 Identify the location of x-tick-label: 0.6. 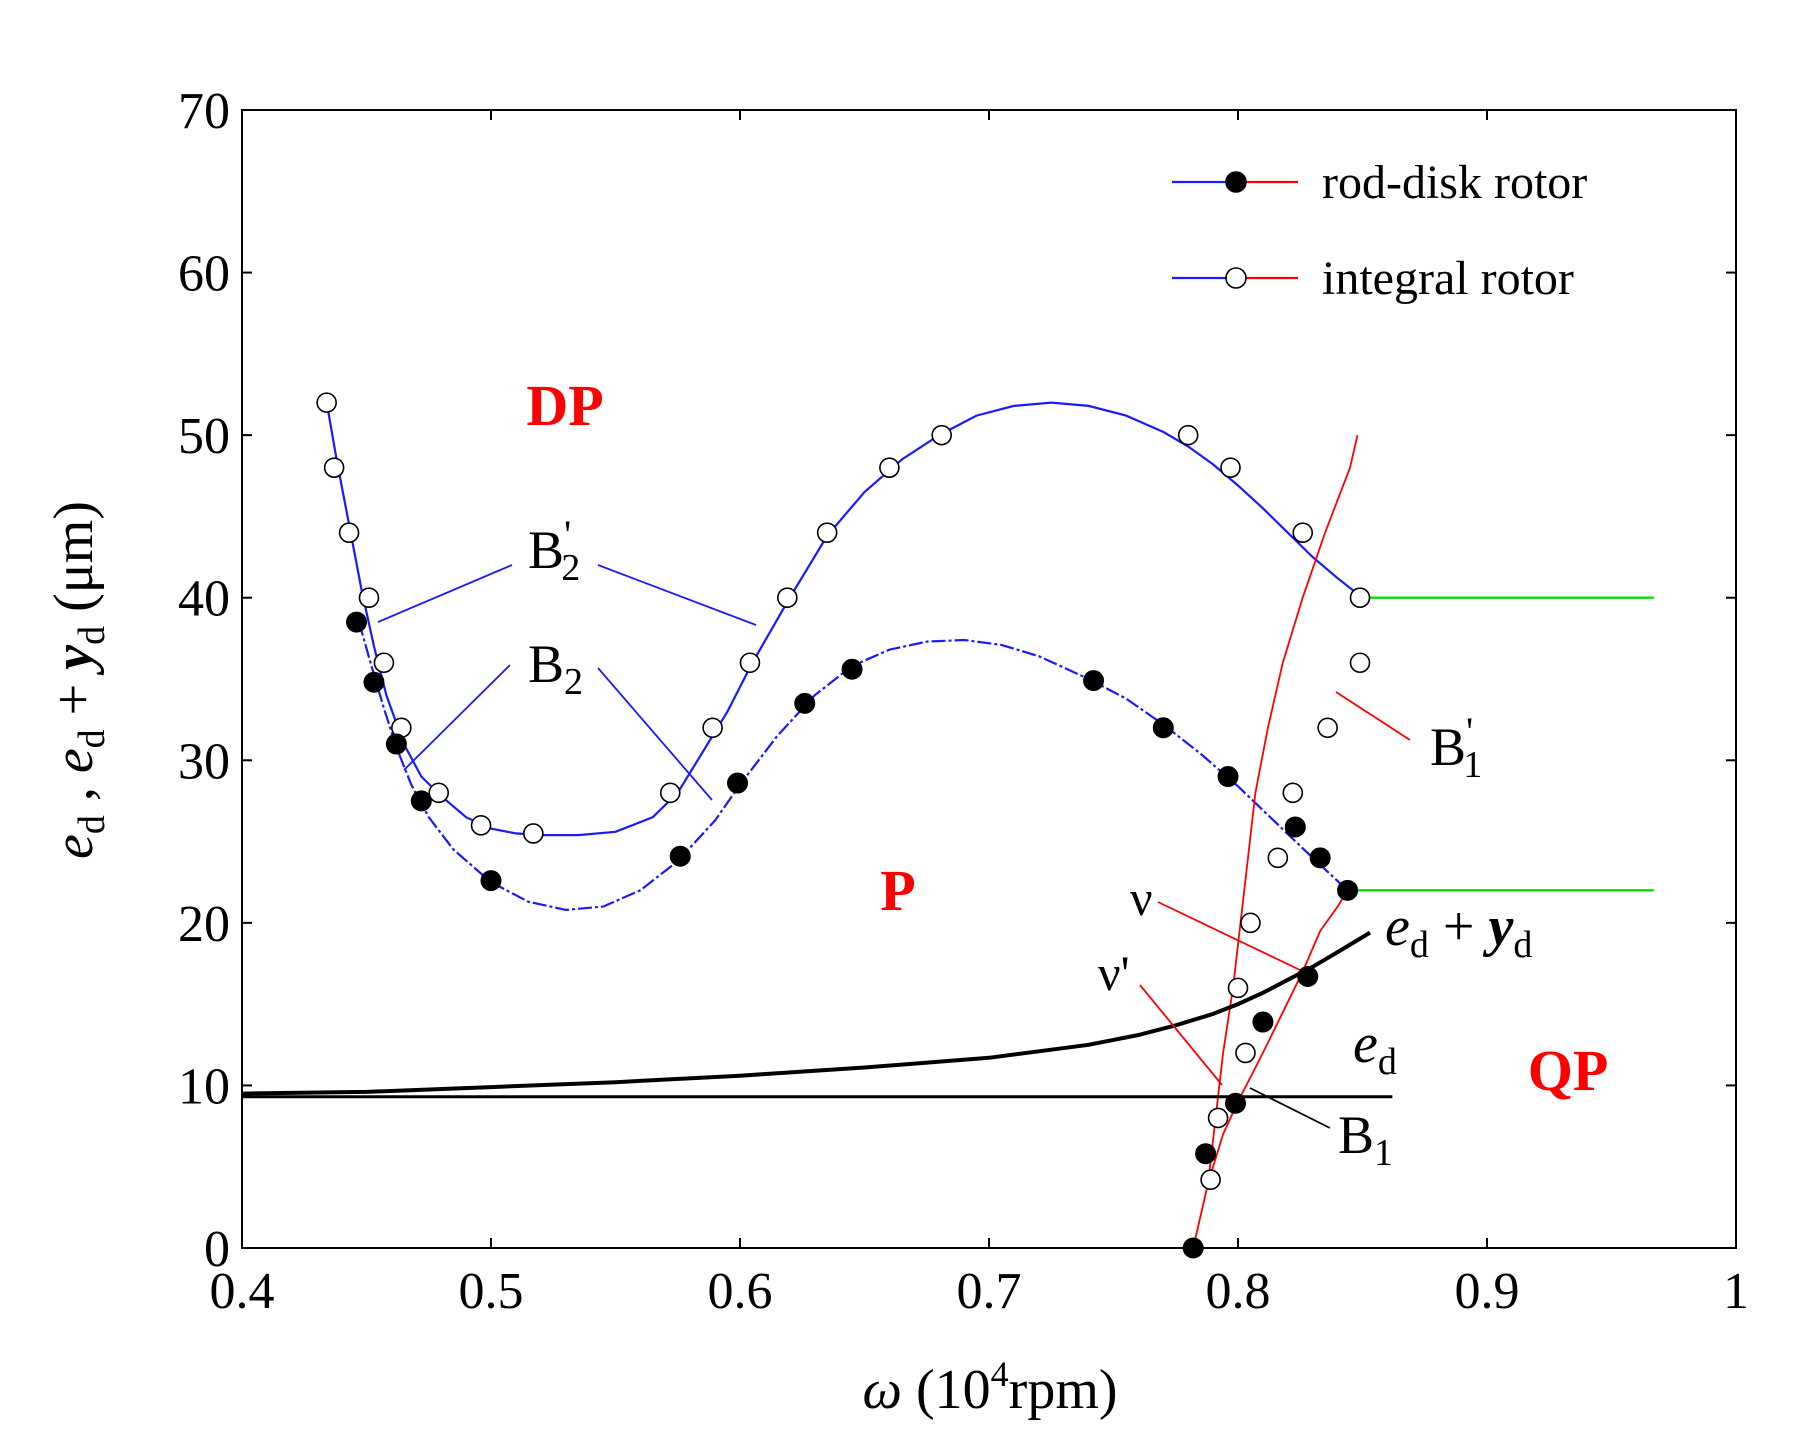
(740, 1291).